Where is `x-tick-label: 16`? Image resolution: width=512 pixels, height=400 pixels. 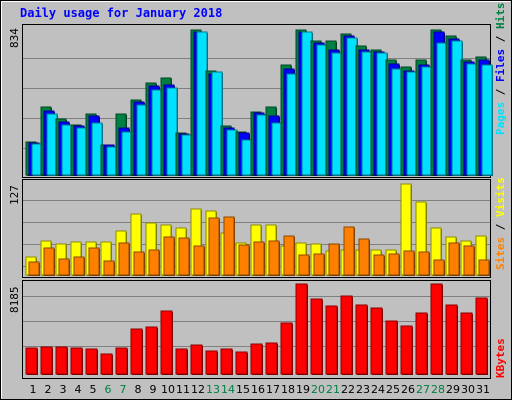
x-tick-label: 16 is located at coordinates (258, 389).